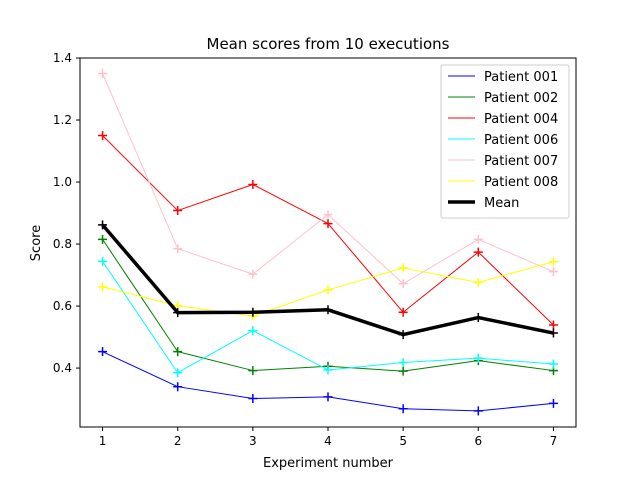 Image resolution: width=640 pixels, height=480 pixels. What do you see at coordinates (328, 44) in the screenshot?
I see `chart-title: Mean scores from 10 executions` at bounding box center [328, 44].